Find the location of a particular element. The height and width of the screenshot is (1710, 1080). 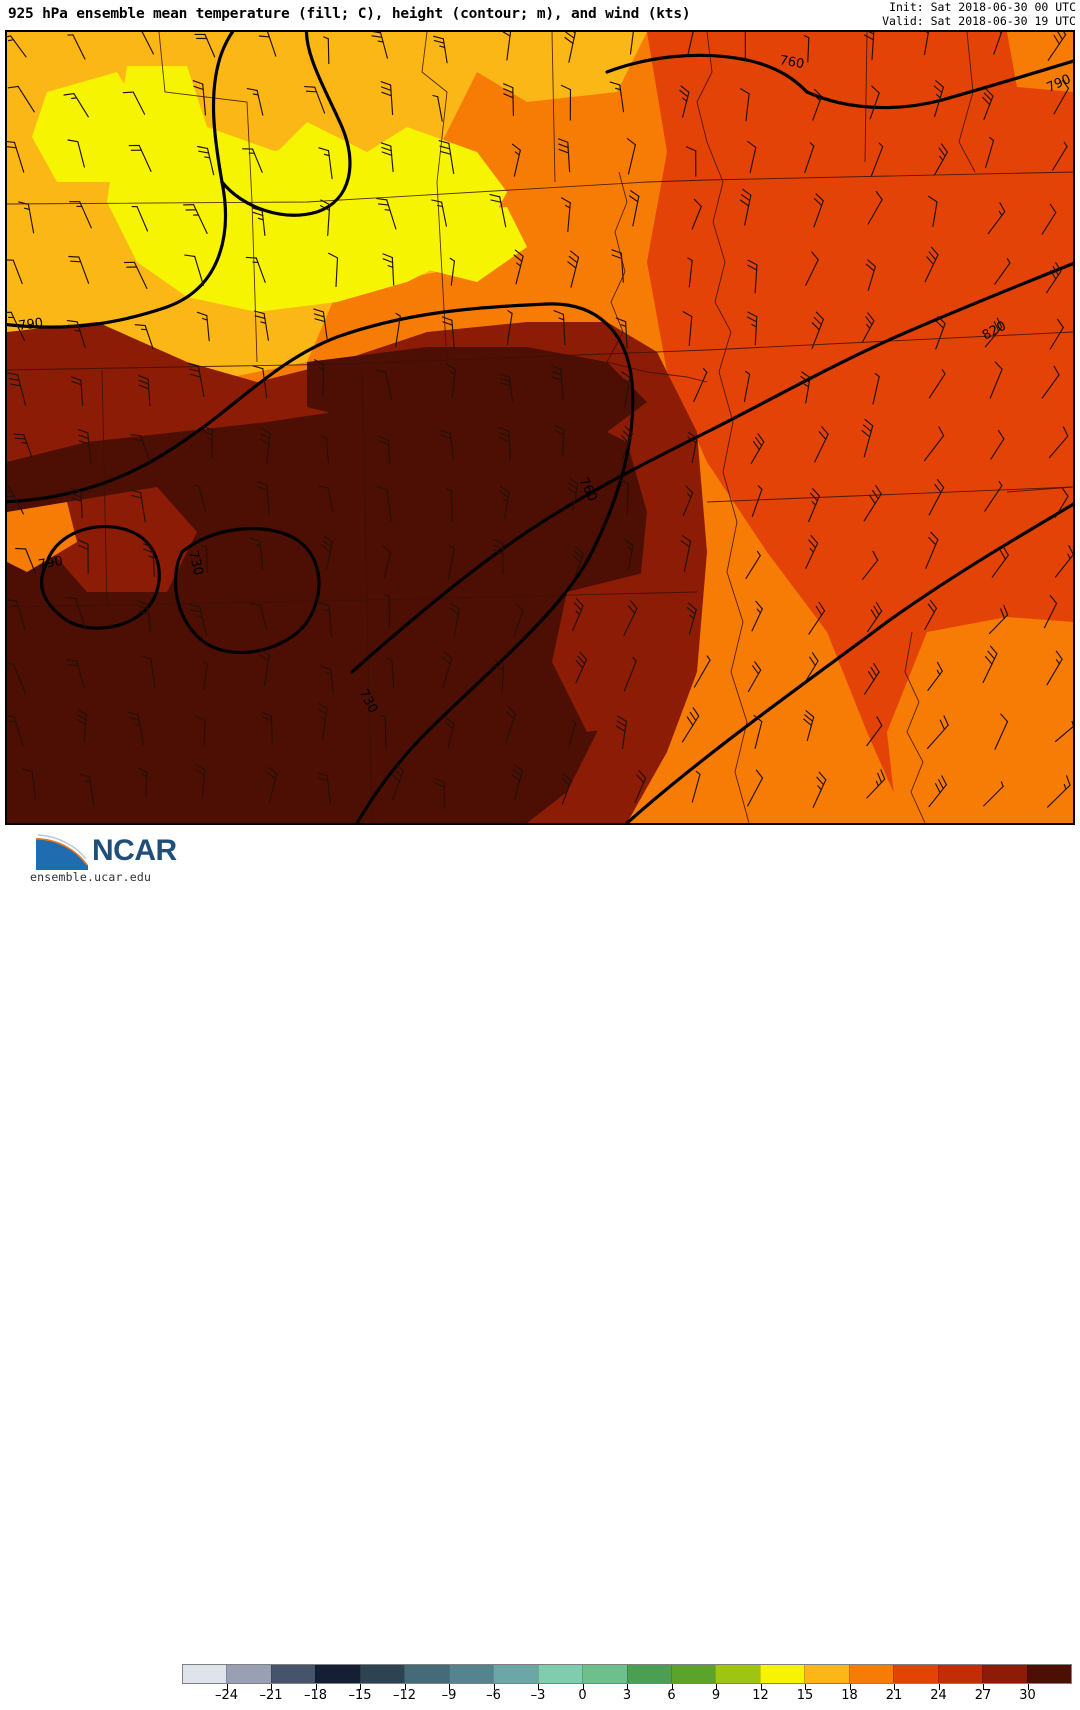

ncar-logo: NCAR ensemble.ucar.edu is located at coordinates (88, 857).